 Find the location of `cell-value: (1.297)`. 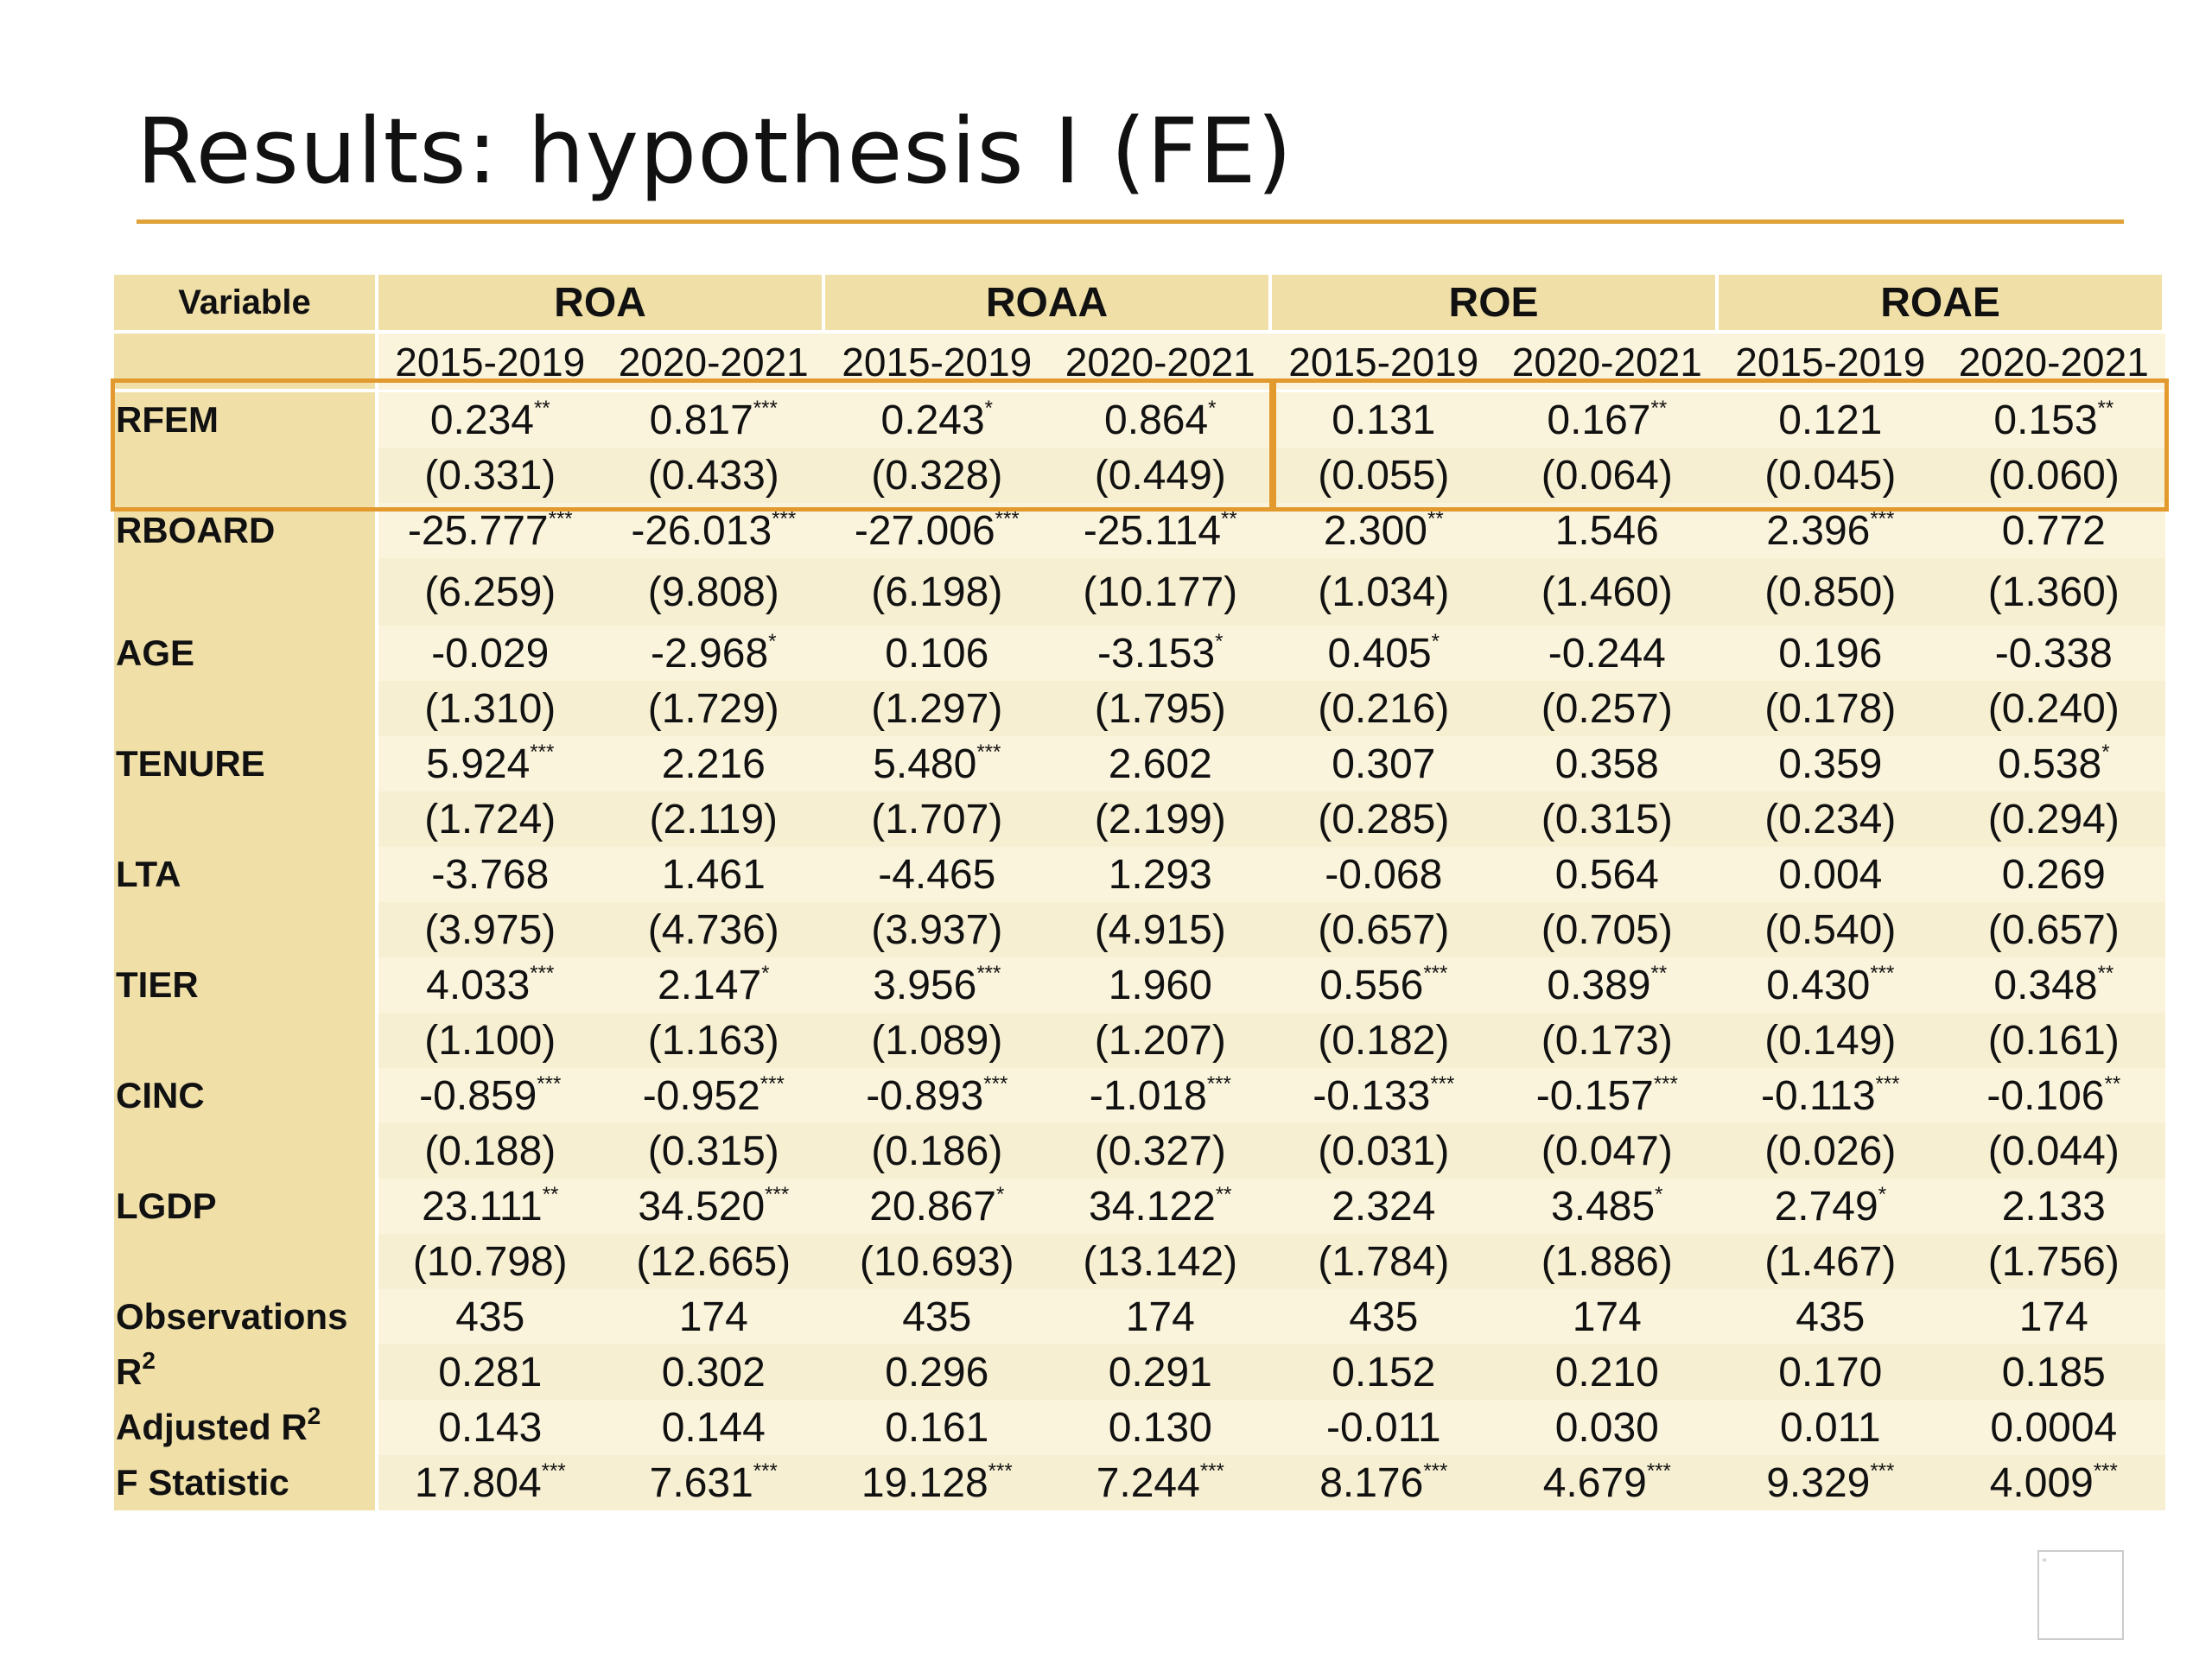

cell-value: (1.297) is located at coordinates (937, 708).